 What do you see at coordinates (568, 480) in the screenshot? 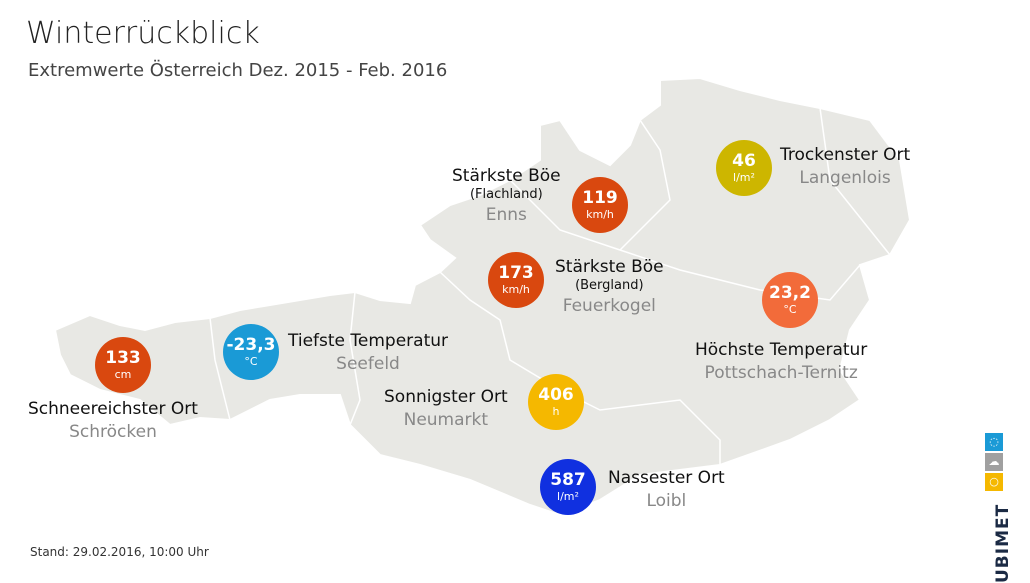
I see `badge-value: 587` at bounding box center [568, 480].